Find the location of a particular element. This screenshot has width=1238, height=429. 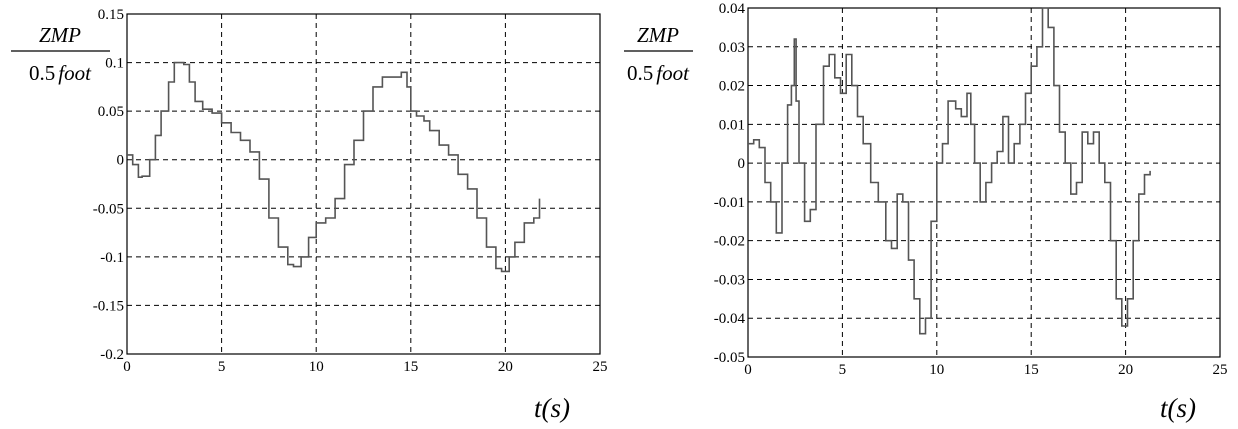

y-tick-label: -0.1 is located at coordinates (112, 258).